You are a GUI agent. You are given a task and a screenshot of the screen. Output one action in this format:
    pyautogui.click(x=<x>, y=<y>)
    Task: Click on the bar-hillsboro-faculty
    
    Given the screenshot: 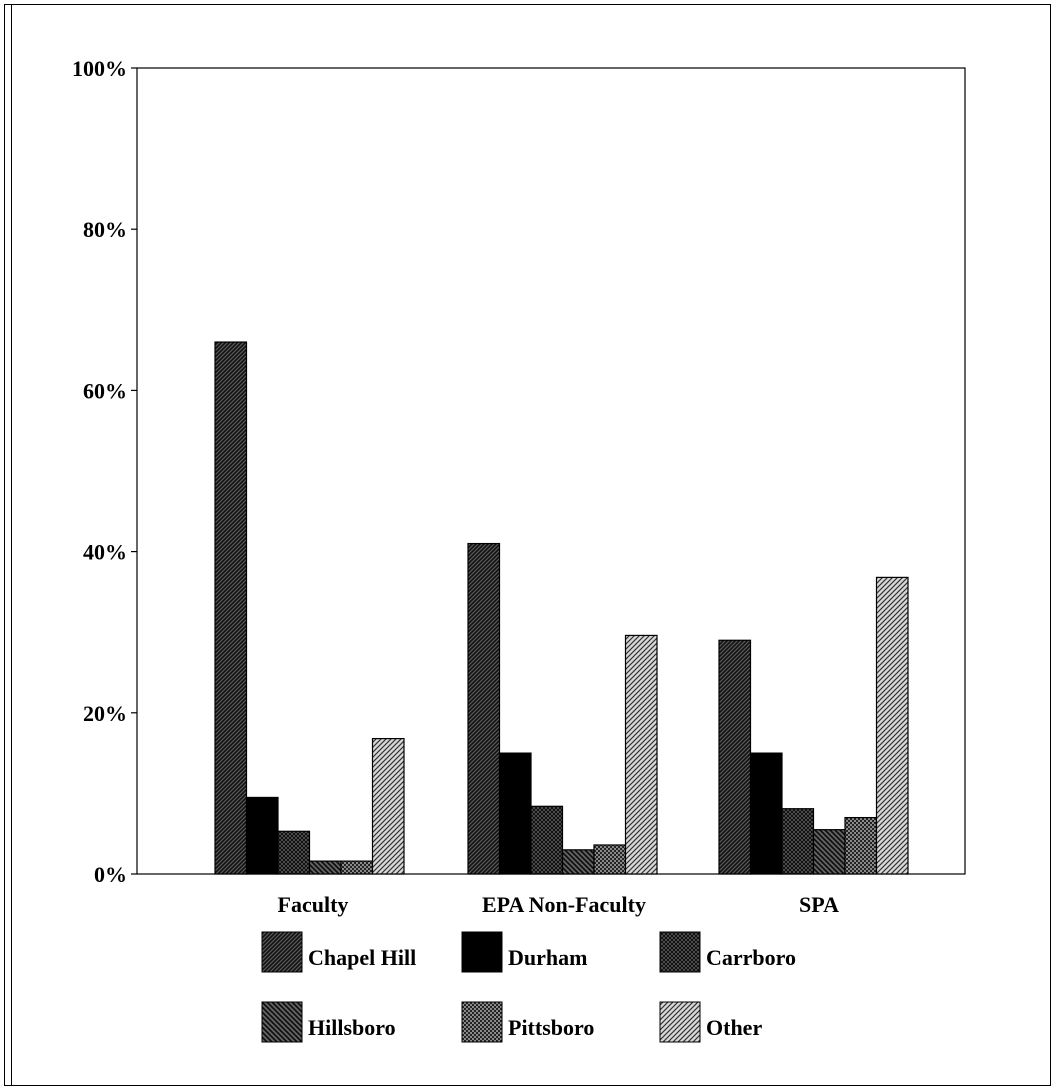 What is the action you would take?
    pyautogui.click(x=325, y=867)
    